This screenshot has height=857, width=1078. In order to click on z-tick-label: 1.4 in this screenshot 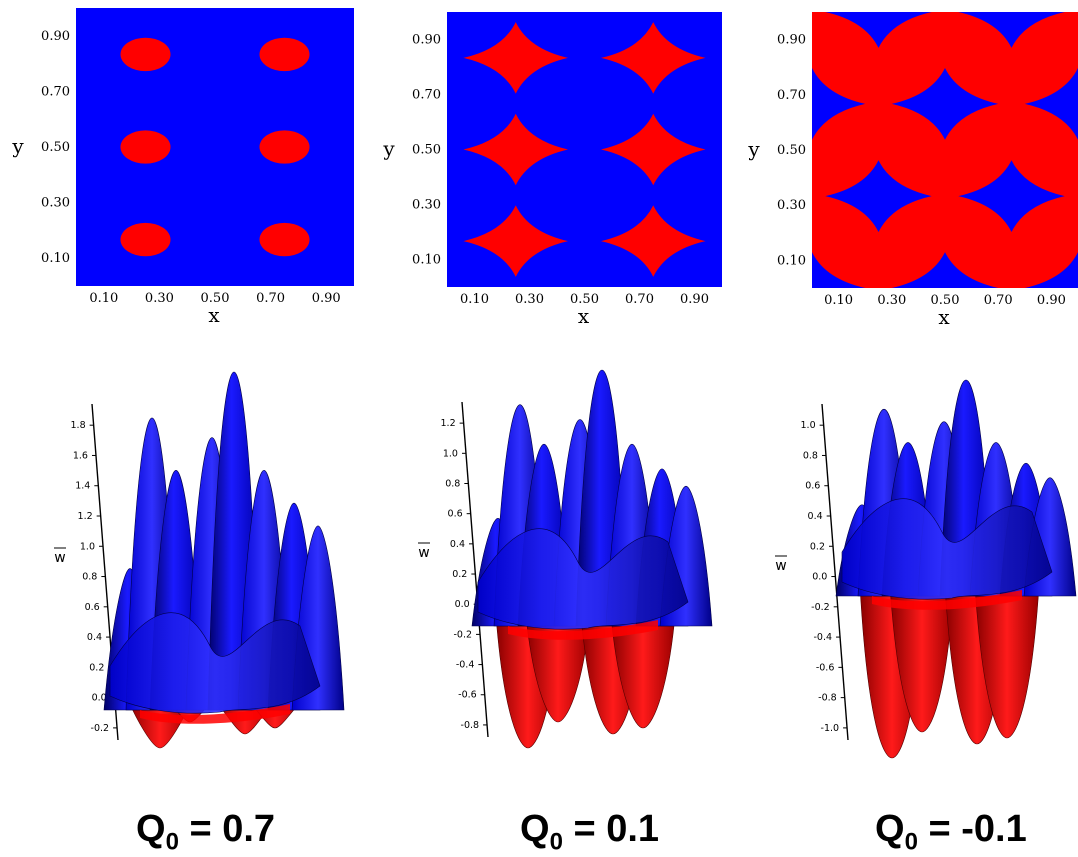, I will do `click(82, 486)`.